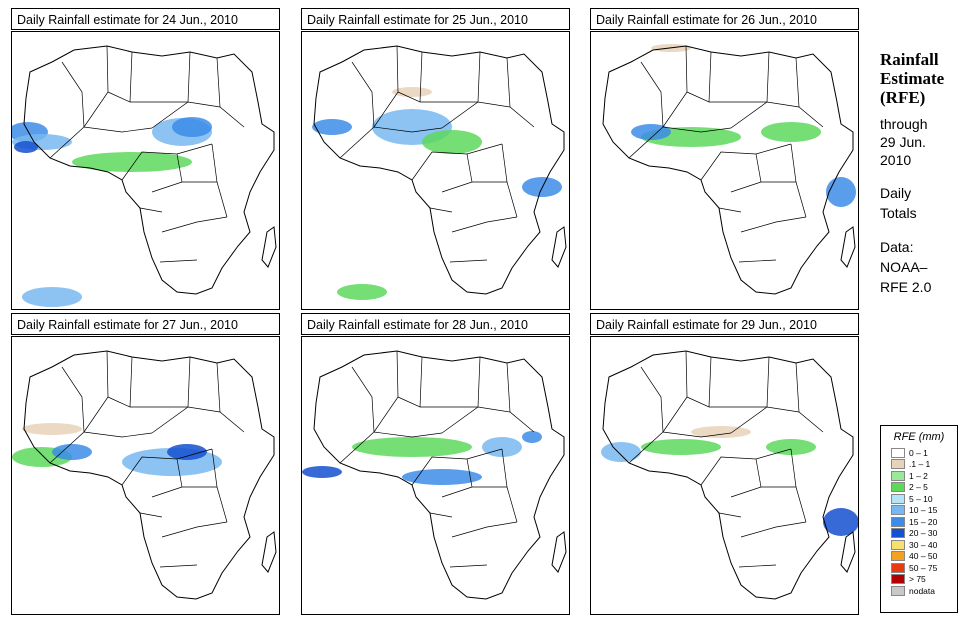 This screenshot has height=626, width=967. Describe the element at coordinates (896, 193) in the screenshot. I see `daily-label: Daily` at that location.